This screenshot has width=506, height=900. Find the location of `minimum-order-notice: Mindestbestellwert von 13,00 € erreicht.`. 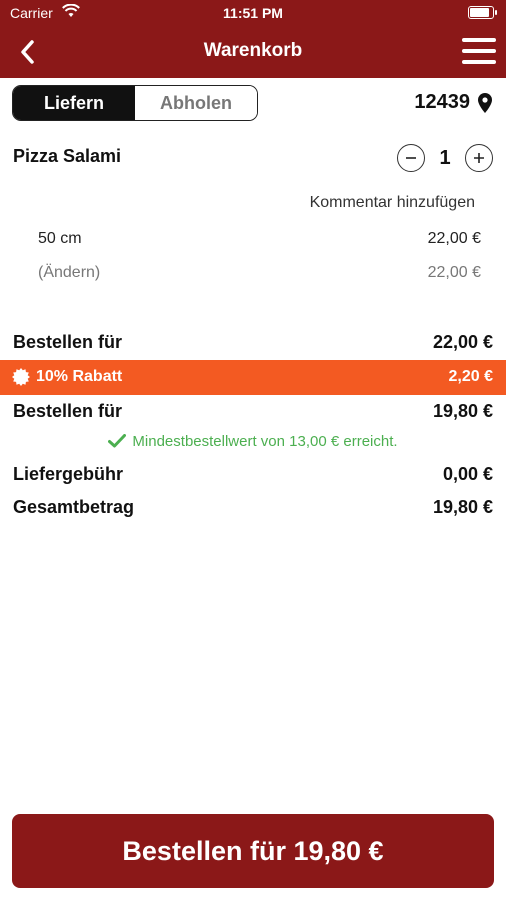

minimum-order-notice: Mindestbestellwert von 13,00 € erreicht. is located at coordinates (253, 441).